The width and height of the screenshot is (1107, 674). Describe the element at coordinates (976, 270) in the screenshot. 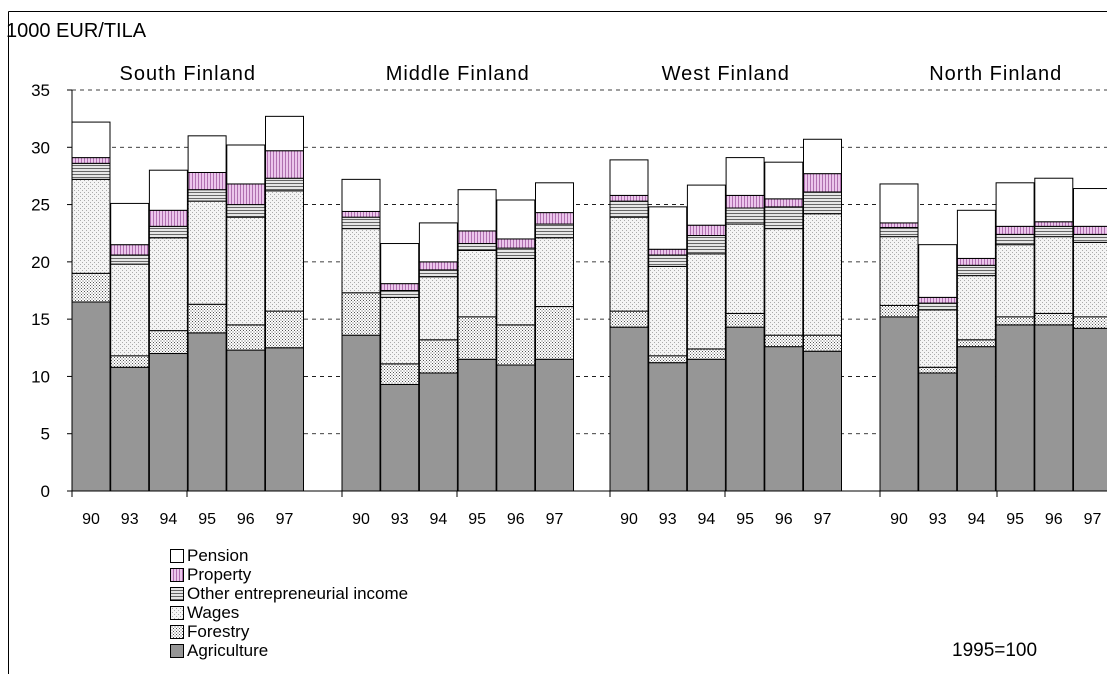

I see `bar-north-finland-94-other-entrepreneurial-income` at that location.